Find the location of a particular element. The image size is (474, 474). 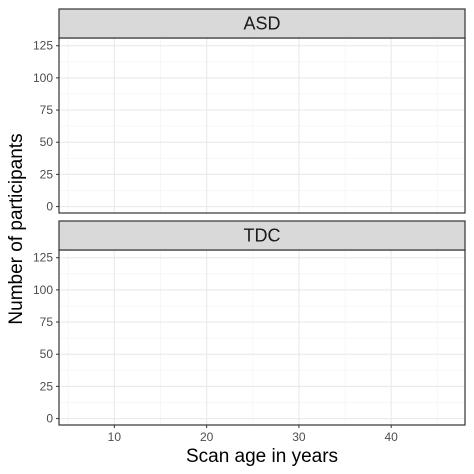

x-tick-label: 30 is located at coordinates (299, 437).